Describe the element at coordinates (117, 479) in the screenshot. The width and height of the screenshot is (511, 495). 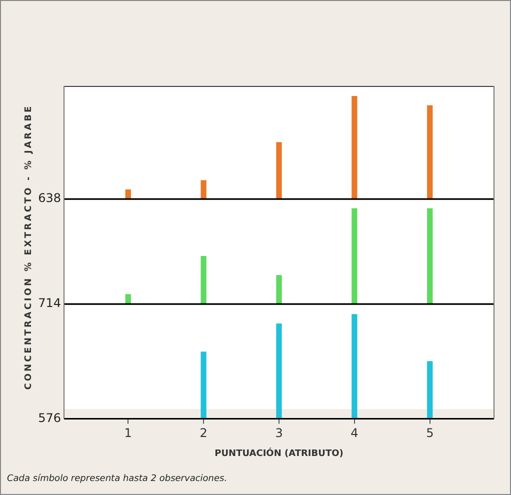
I see `text: Cada símbolo representa hasta 2 observaciones.` at that location.